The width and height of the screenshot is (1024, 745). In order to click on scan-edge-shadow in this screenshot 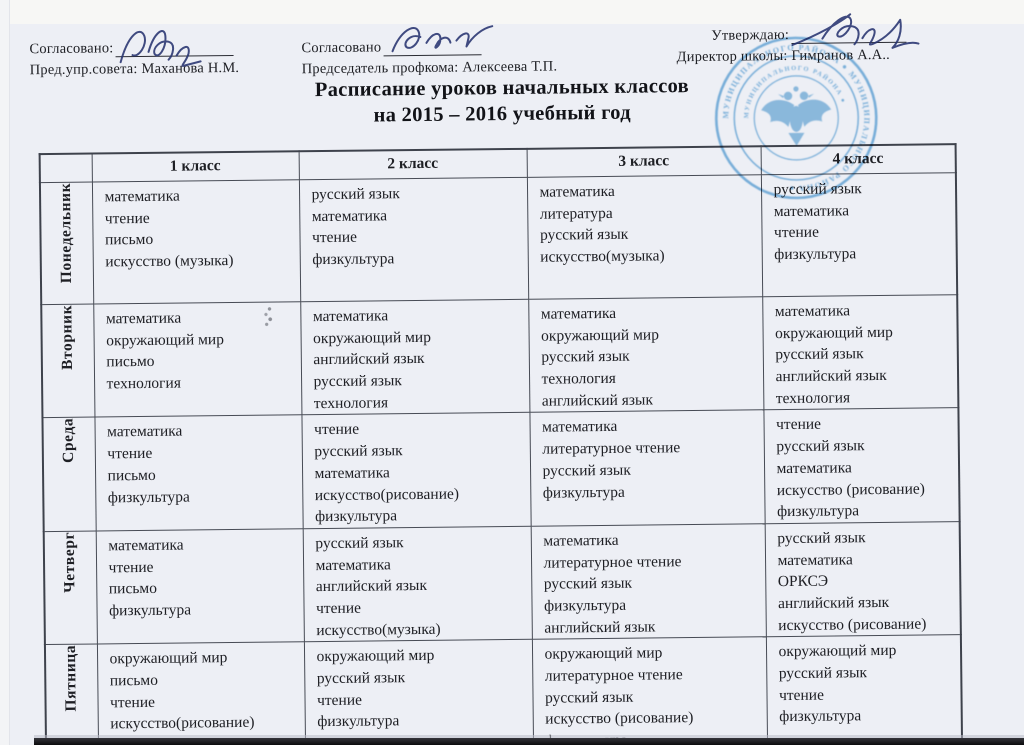, I will do `click(529, 736)`.